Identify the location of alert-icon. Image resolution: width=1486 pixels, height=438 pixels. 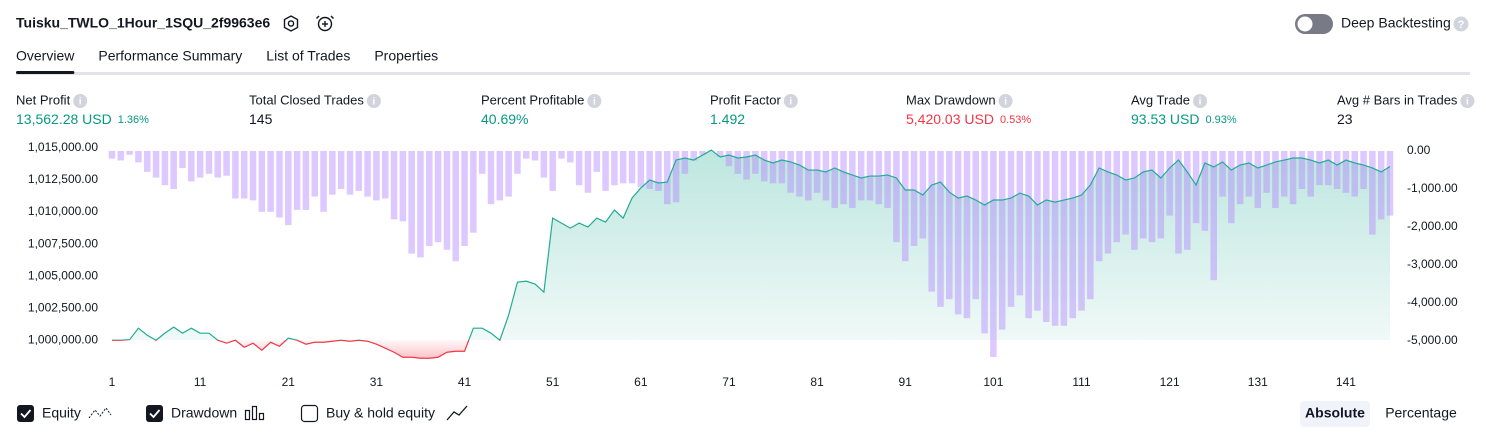
(325, 23).